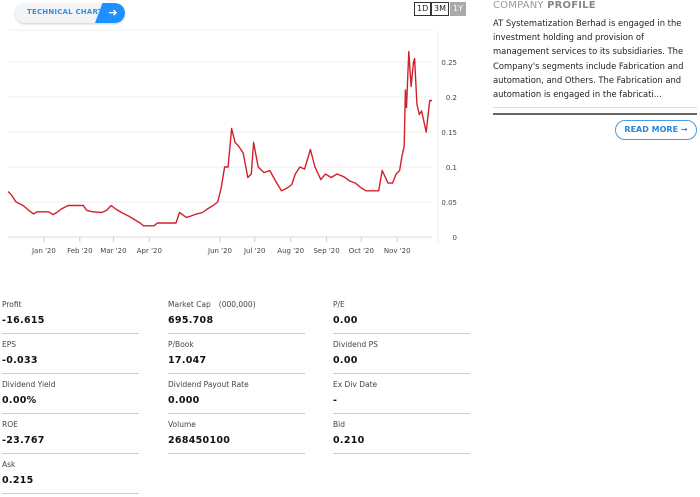 This screenshot has height=497, width=700. Describe the element at coordinates (187, 360) in the screenshot. I see `stat-value: 17.047` at that location.